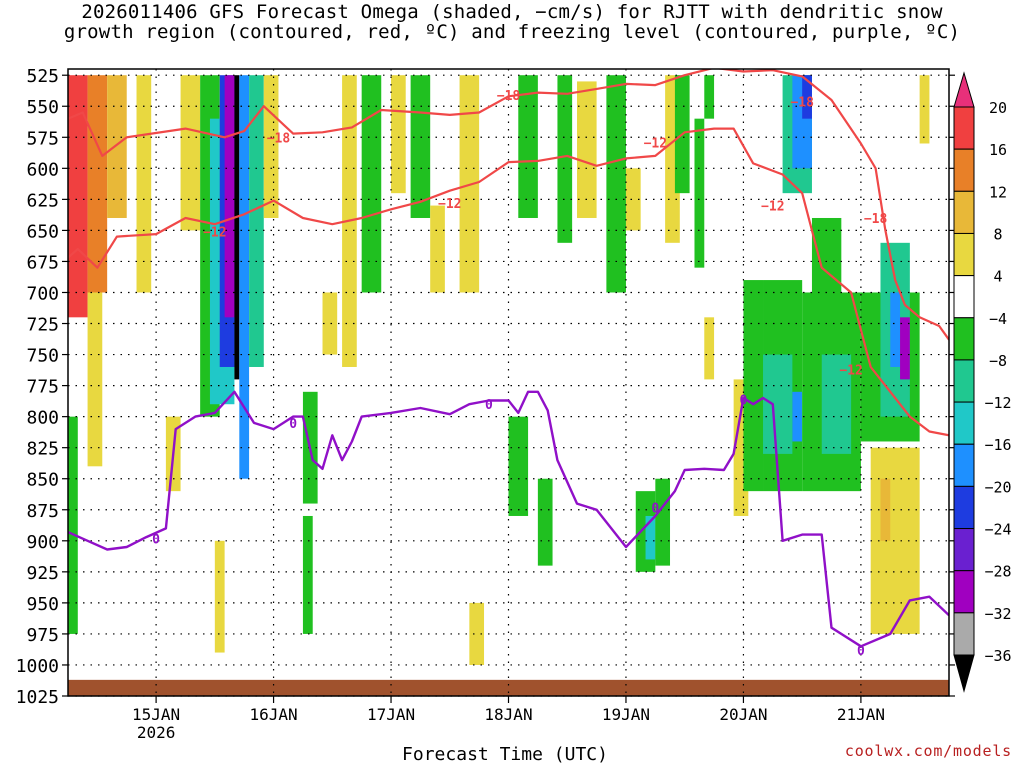  What do you see at coordinates (42, 138) in the screenshot?
I see `y-tick-label: 575` at bounding box center [42, 138].